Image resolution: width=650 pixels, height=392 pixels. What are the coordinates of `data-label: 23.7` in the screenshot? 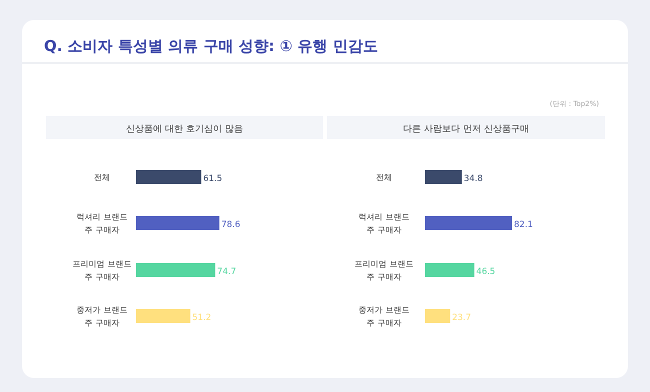 It's located at (462, 318).